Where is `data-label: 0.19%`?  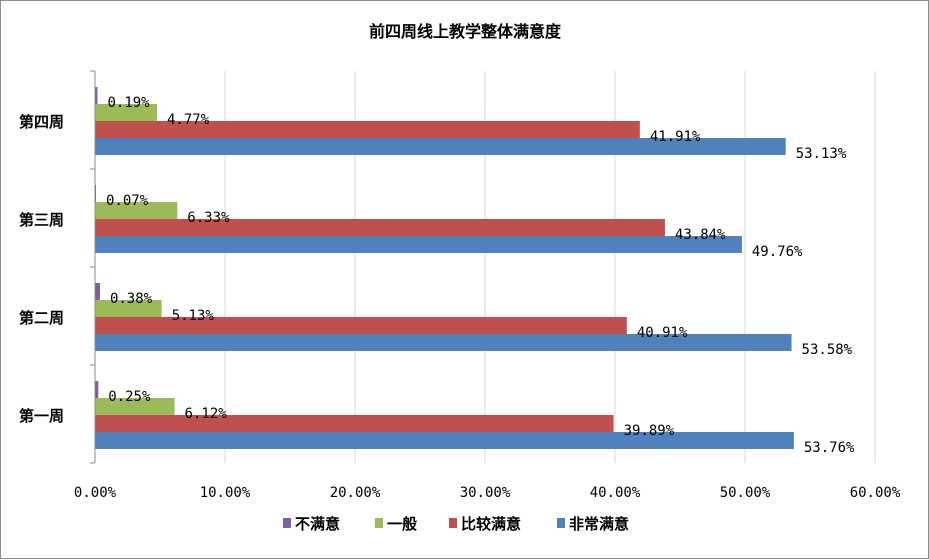 data-label: 0.19% is located at coordinates (128, 103).